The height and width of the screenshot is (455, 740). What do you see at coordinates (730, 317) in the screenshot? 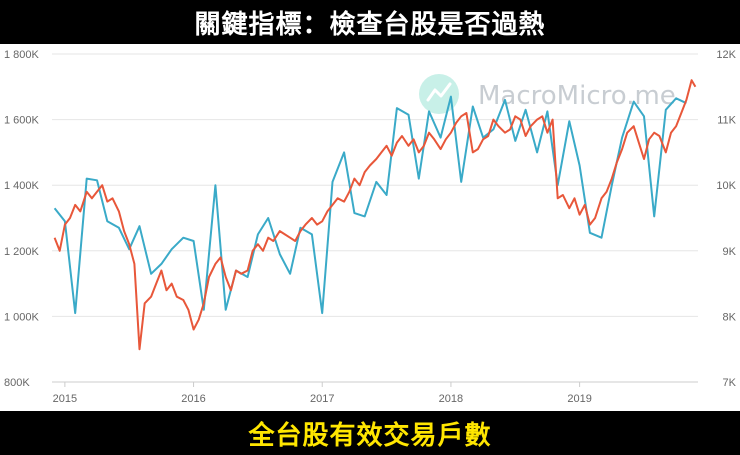
I see `right-tick-label: 8K` at bounding box center [730, 317].